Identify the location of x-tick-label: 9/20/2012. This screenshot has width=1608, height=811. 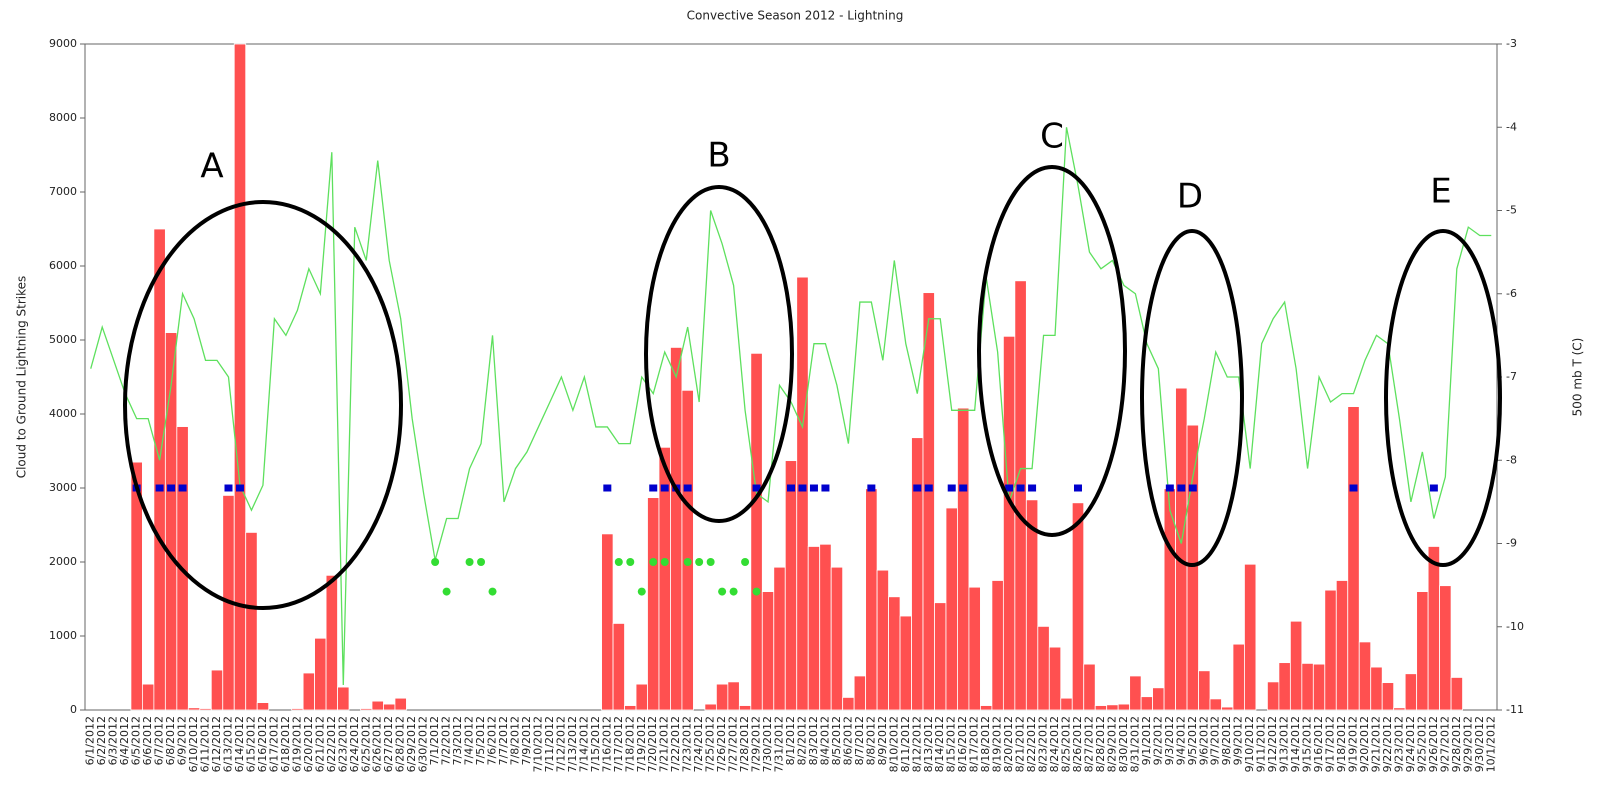
(1364, 744).